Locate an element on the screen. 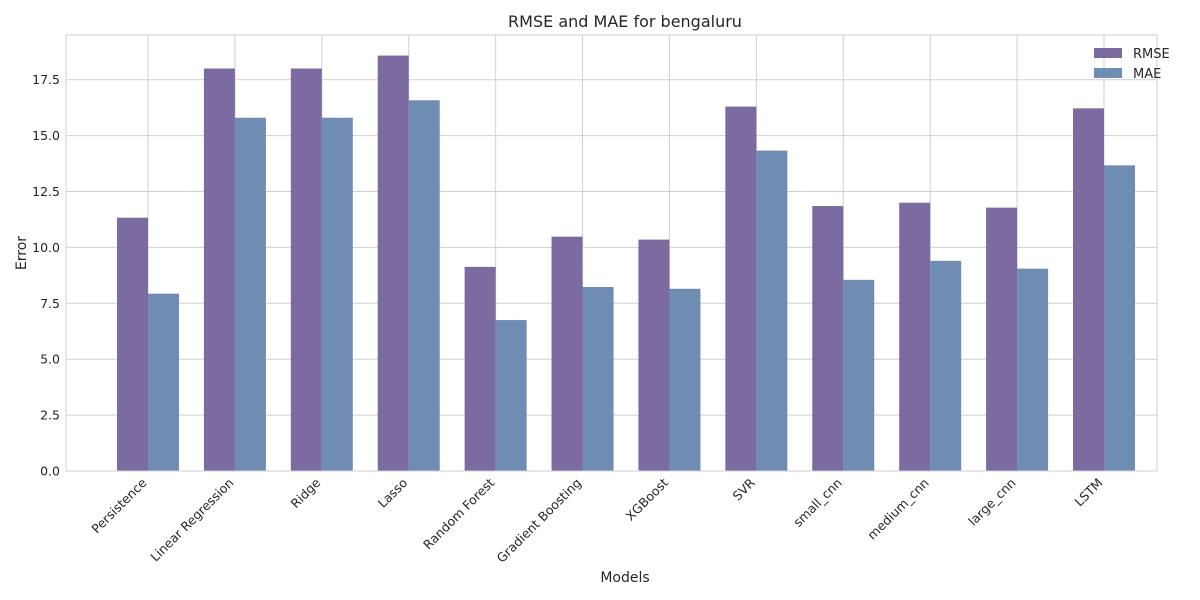 This screenshot has height=600, width=1200. x-tick-label: Random Forest is located at coordinates (458, 513).